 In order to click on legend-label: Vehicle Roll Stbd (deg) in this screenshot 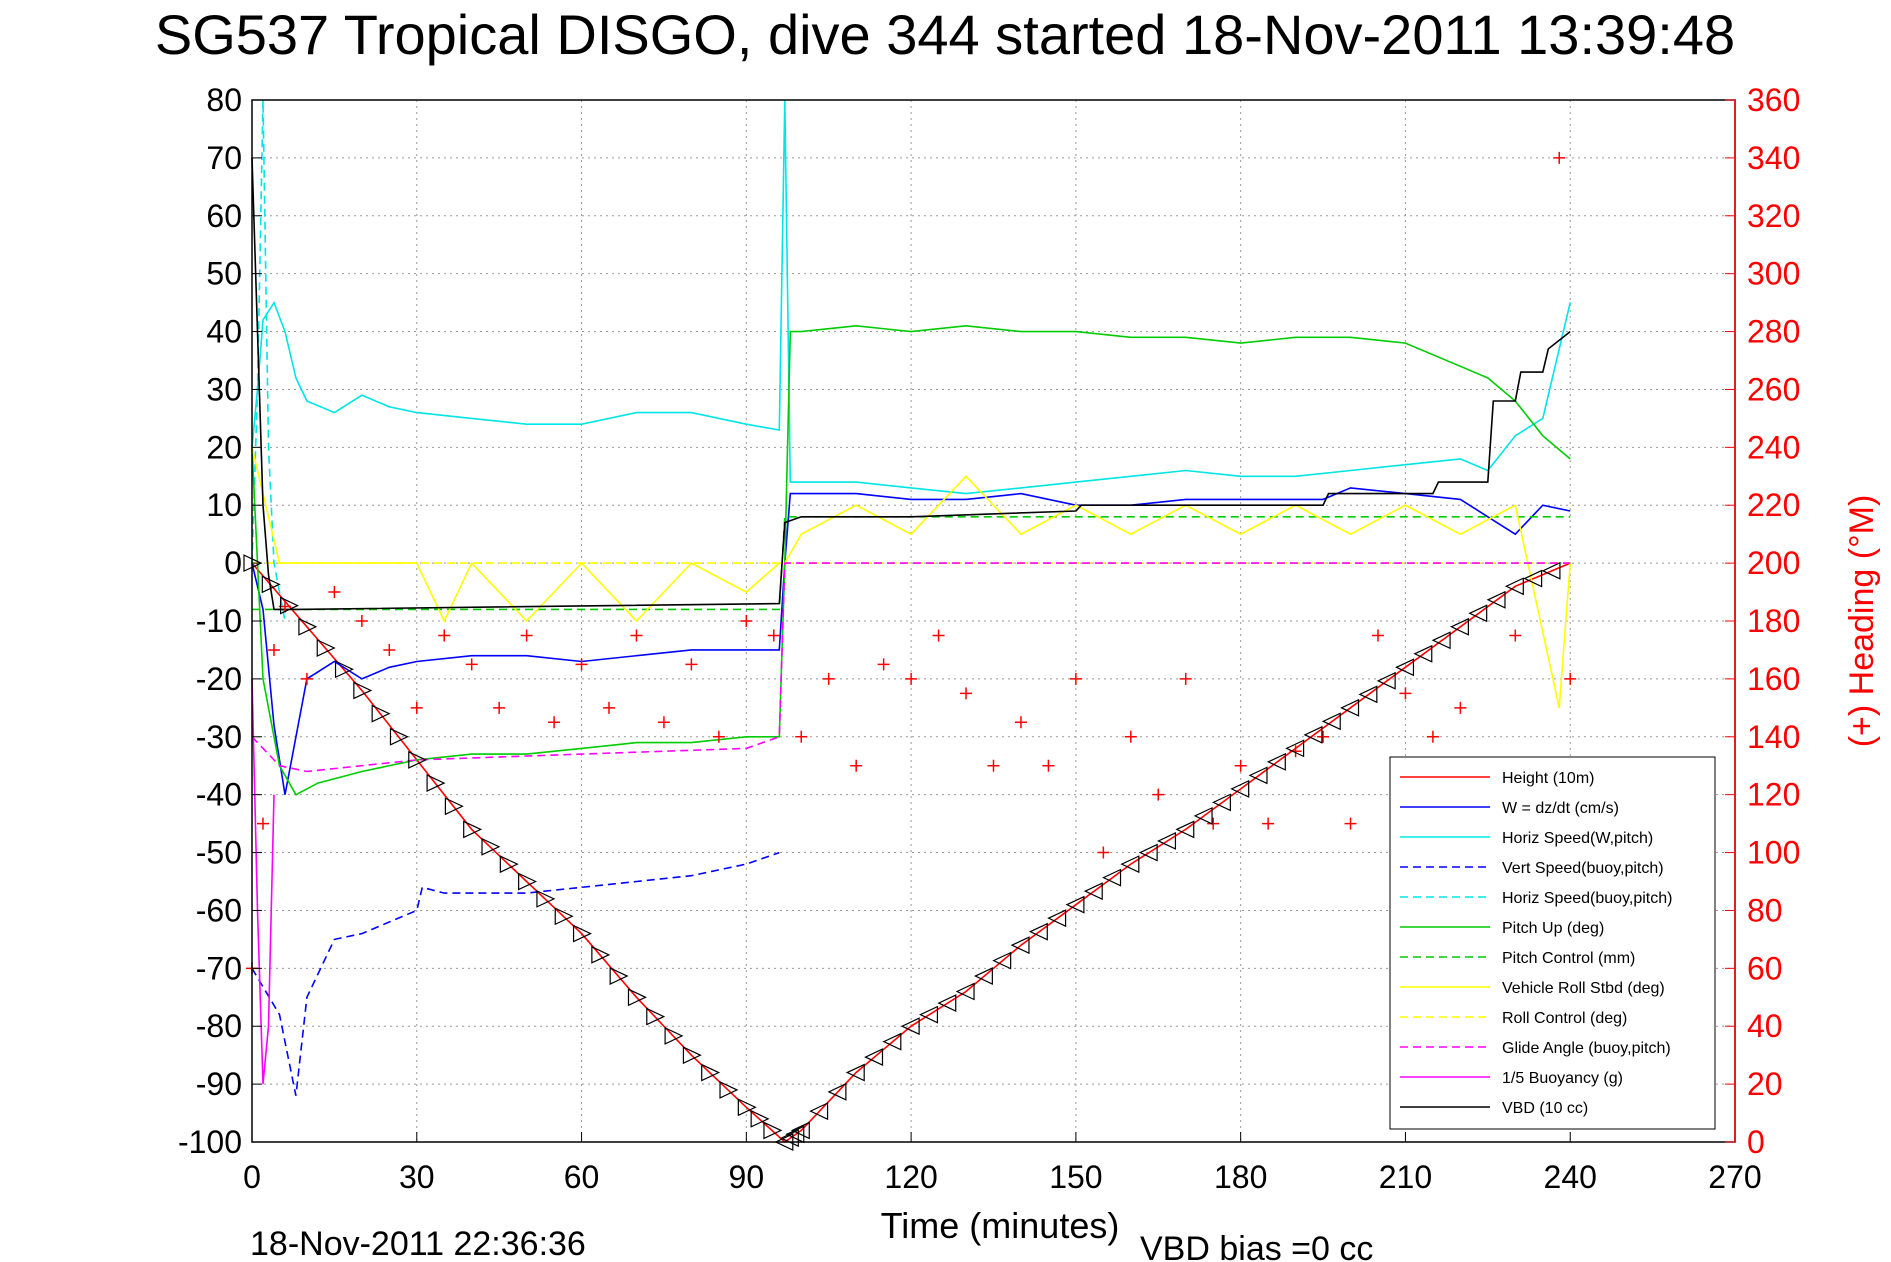, I will do `click(1583, 988)`.